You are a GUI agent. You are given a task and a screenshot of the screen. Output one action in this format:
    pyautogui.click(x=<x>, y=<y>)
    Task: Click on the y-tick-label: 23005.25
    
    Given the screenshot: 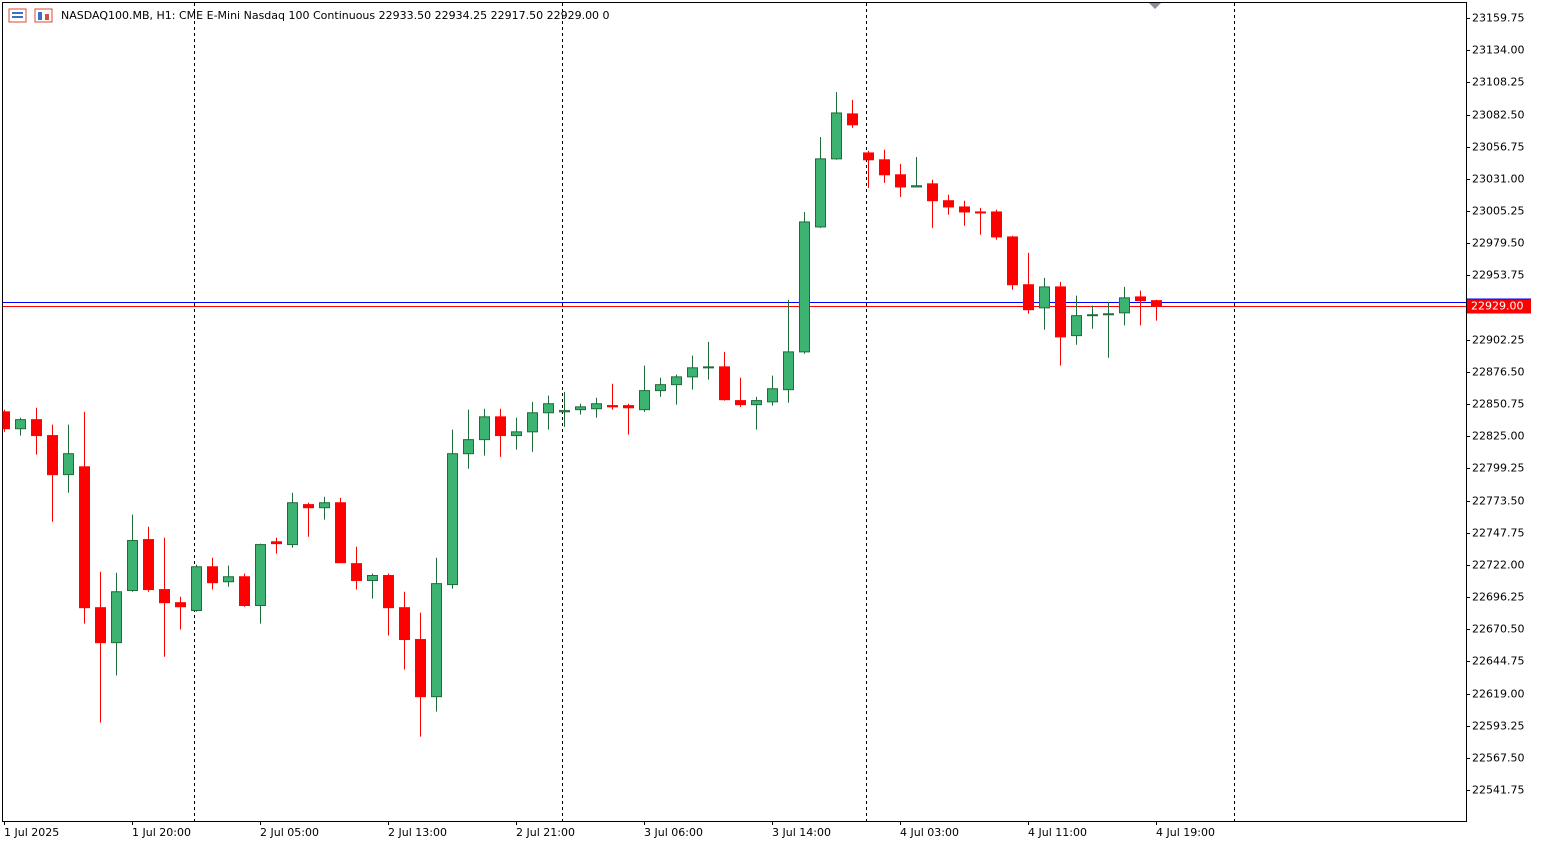 What is the action you would take?
    pyautogui.click(x=1498, y=211)
    